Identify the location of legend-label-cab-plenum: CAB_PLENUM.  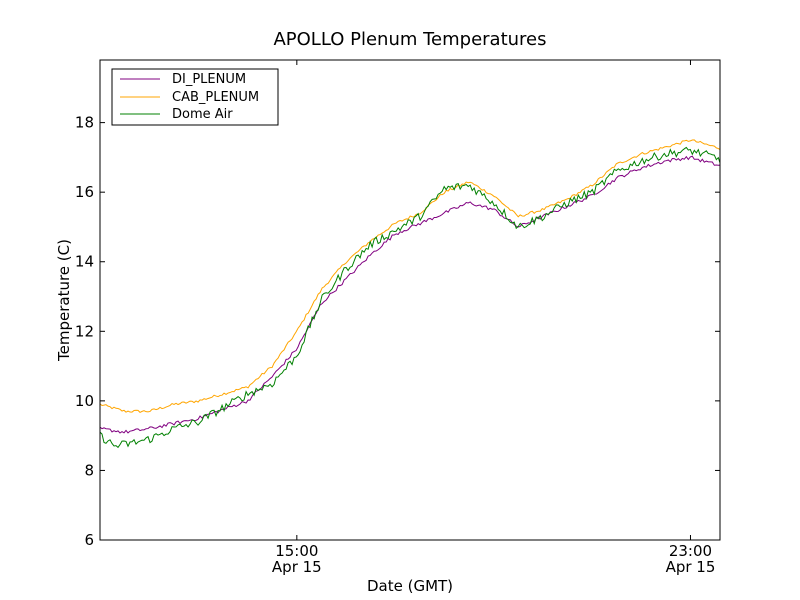
(215, 97).